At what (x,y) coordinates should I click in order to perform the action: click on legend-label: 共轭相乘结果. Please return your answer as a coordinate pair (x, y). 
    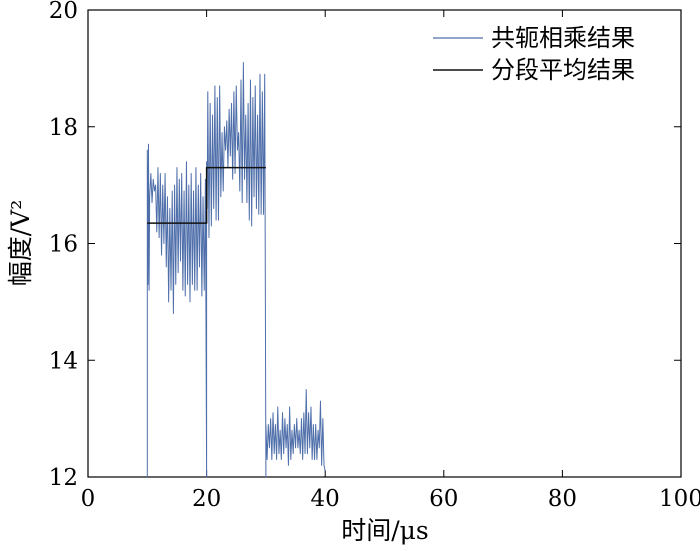
    Looking at the image, I should click on (563, 38).